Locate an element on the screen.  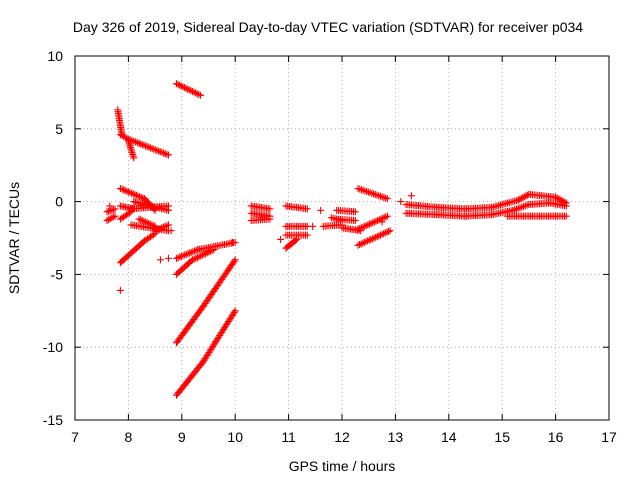
x-tick-label: 10 is located at coordinates (235, 437).